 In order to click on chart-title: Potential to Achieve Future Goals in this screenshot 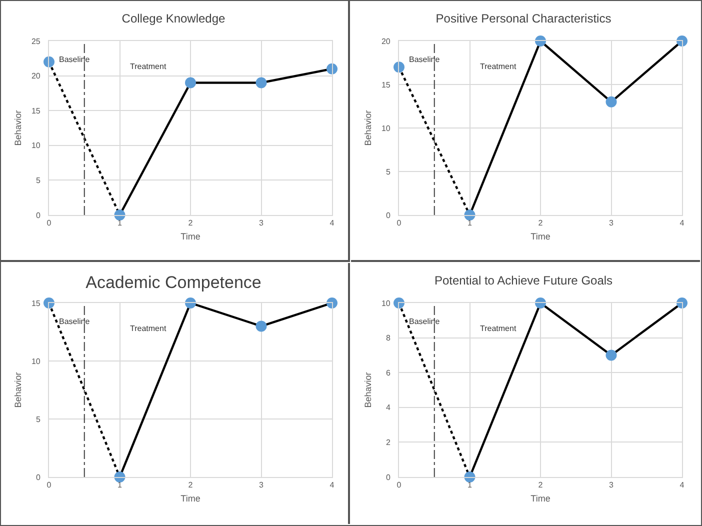, I will do `click(523, 280)`.